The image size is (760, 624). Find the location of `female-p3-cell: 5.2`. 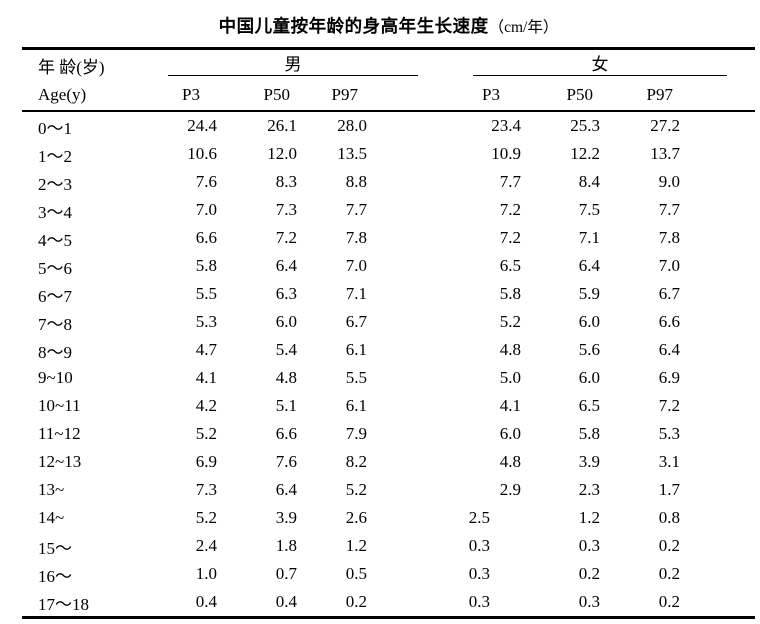

female-p3-cell: 5.2 is located at coordinates (510, 321).